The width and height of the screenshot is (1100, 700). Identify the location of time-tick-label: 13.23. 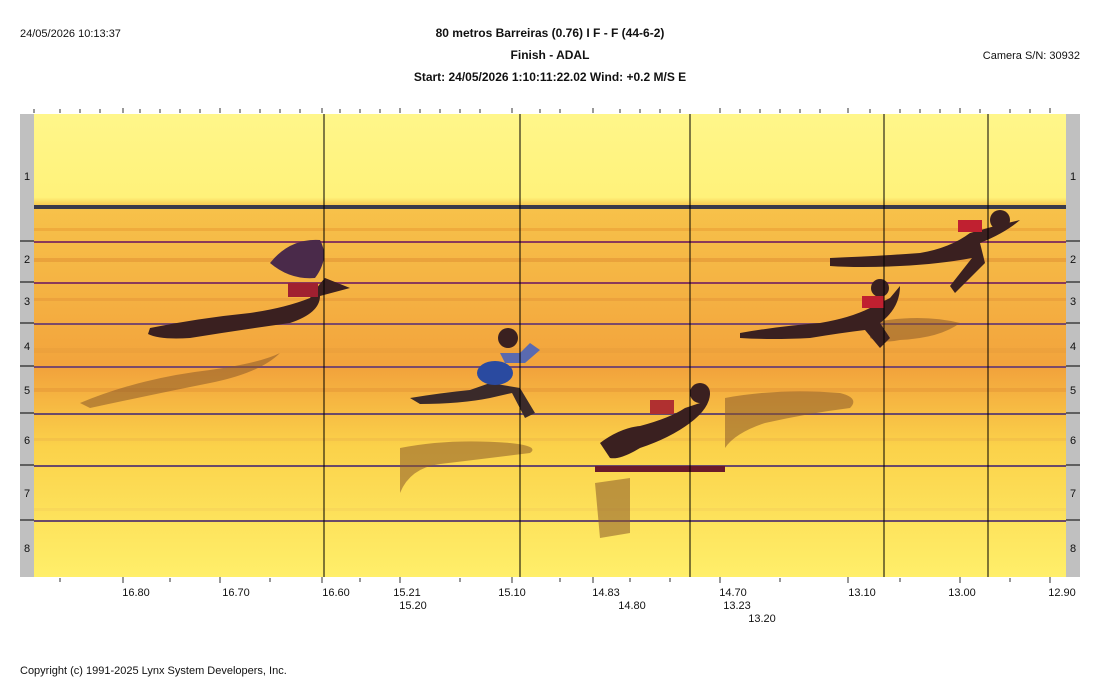
(737, 606).